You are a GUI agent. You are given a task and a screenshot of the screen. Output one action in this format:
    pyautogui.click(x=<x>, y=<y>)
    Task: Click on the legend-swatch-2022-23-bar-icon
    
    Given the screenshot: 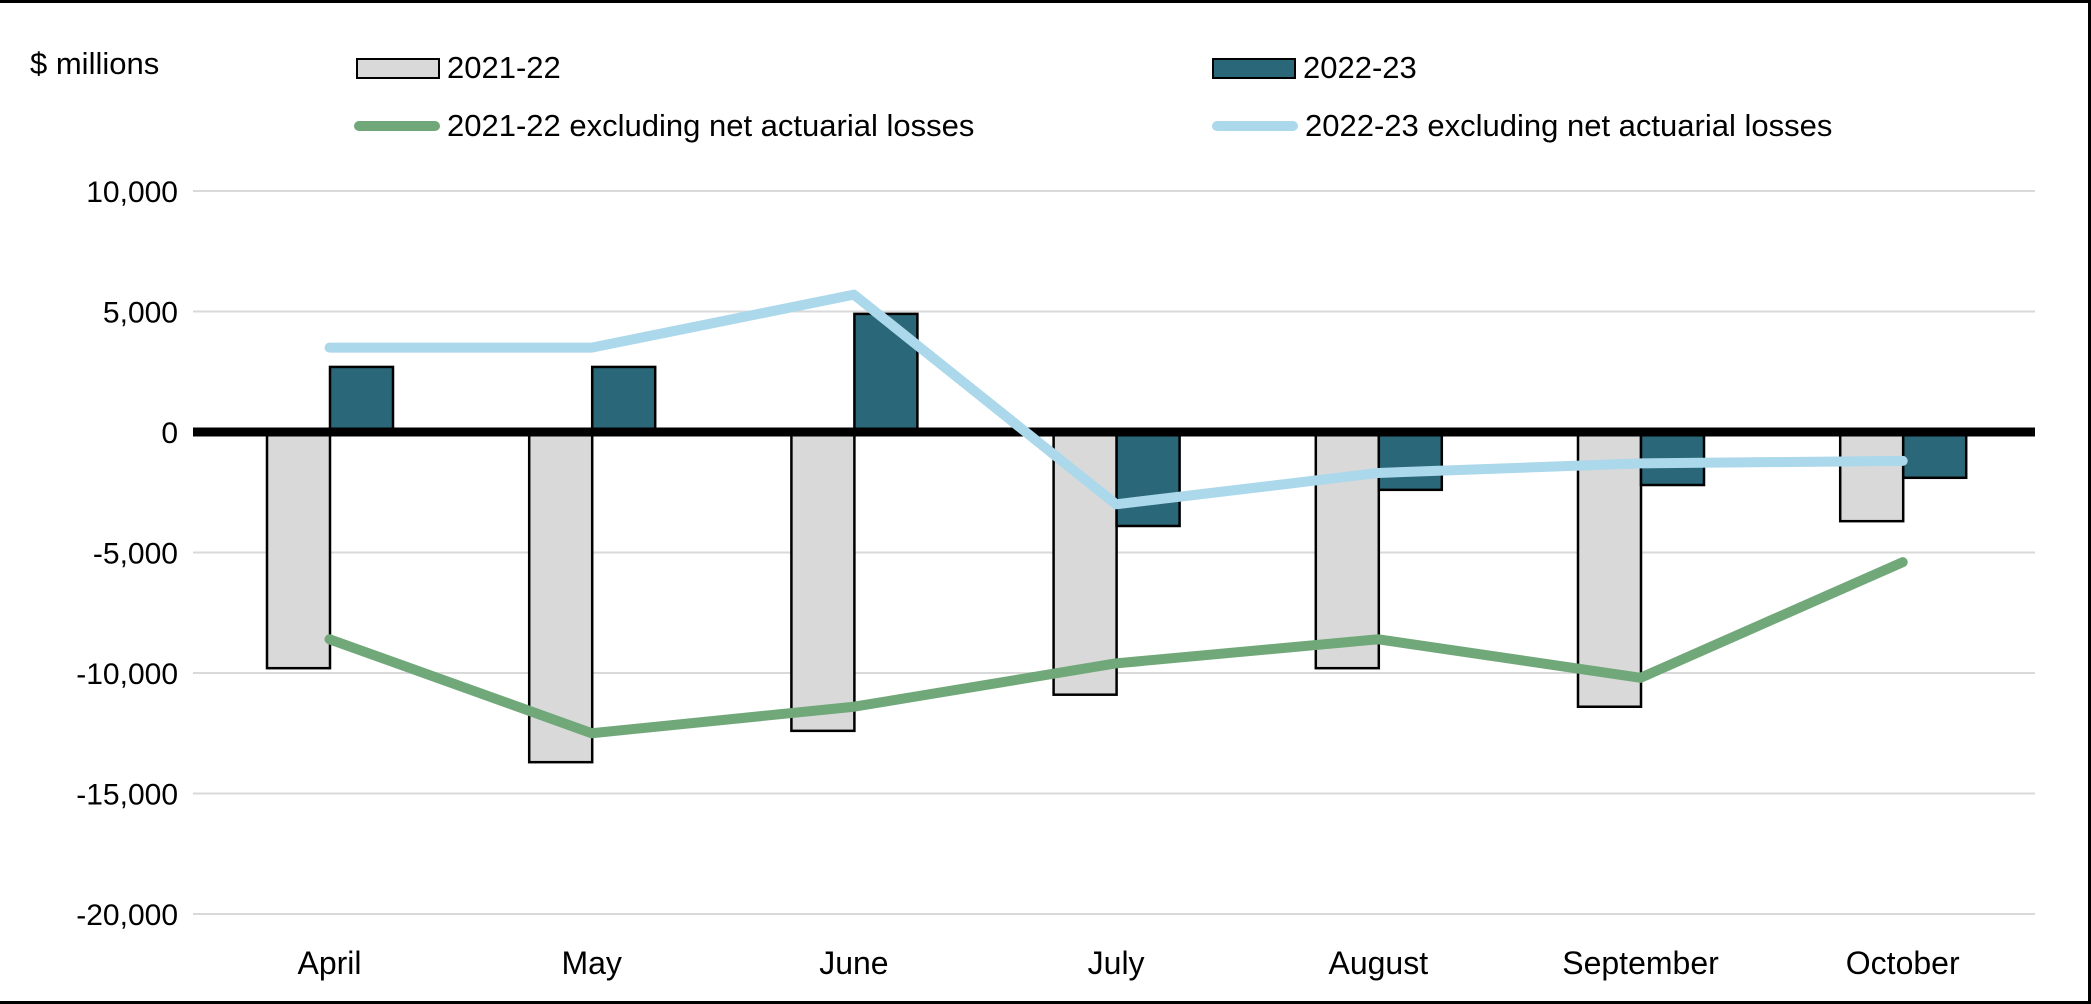 What is the action you would take?
    pyautogui.click(x=1254, y=68)
    